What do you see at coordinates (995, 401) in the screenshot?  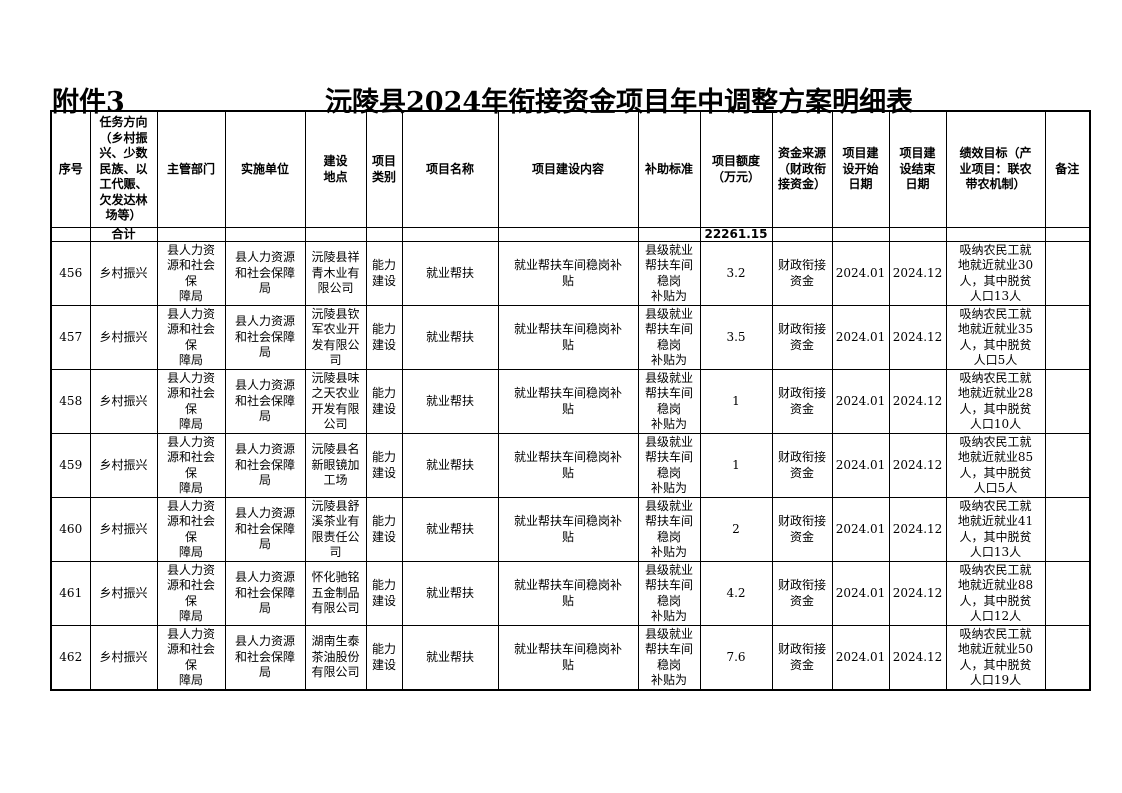 I see `cell-performance-target: 吸纳农民工就 地就近就业28 人，其中脱贫 人口10人` at bounding box center [995, 401].